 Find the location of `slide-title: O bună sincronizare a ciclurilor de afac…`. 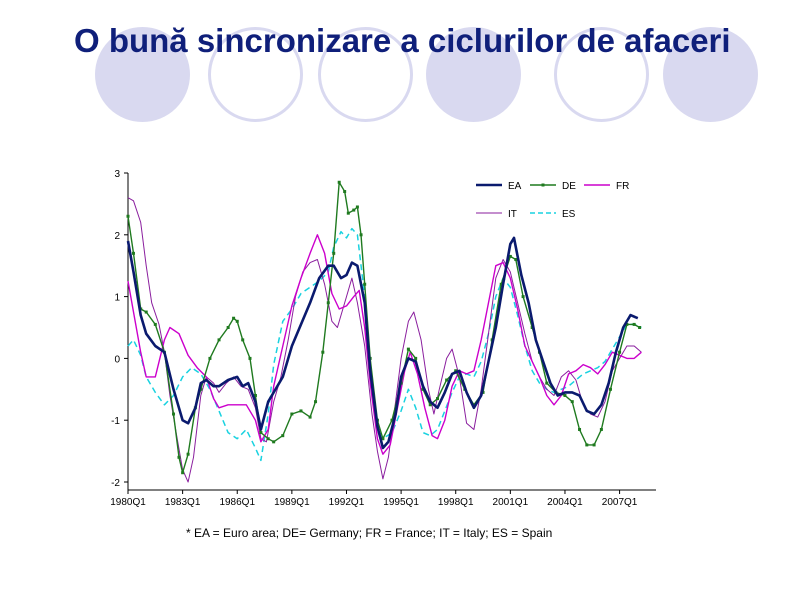

slide-title: O bună sincronizare a ciclurilor de afac… is located at coordinates (402, 40).